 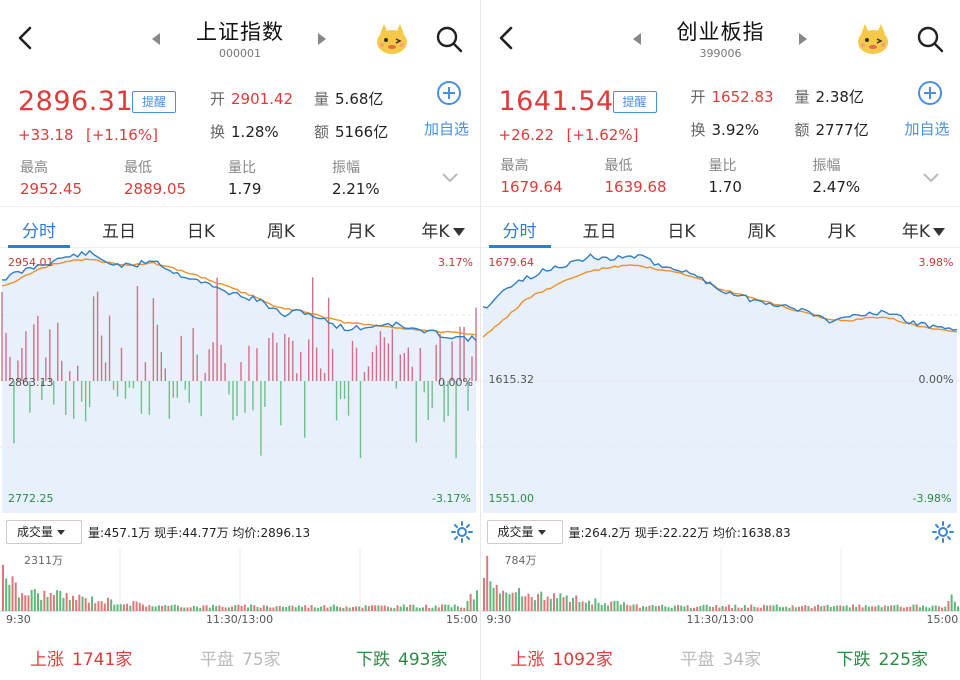 What do you see at coordinates (602, 135) in the screenshot?
I see `price-change-pct: [+1.62%]` at bounding box center [602, 135].